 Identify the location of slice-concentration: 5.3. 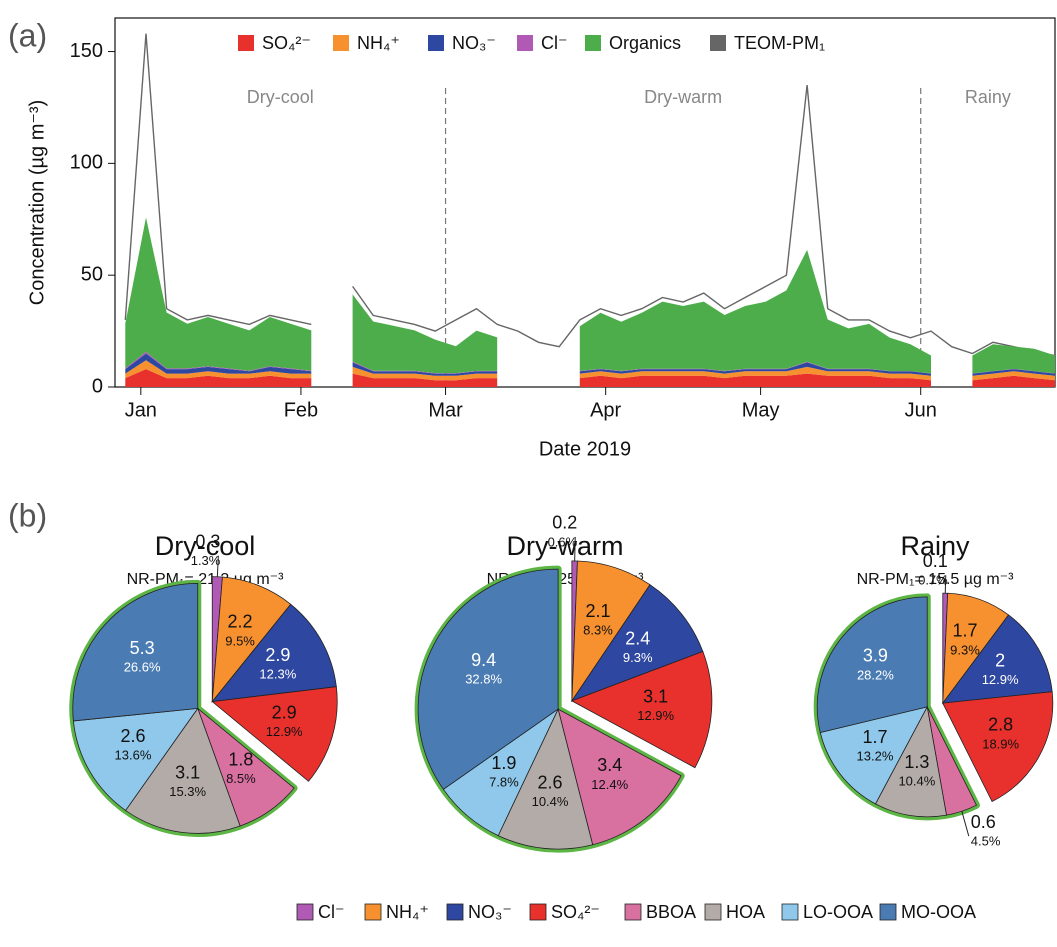
(142, 648).